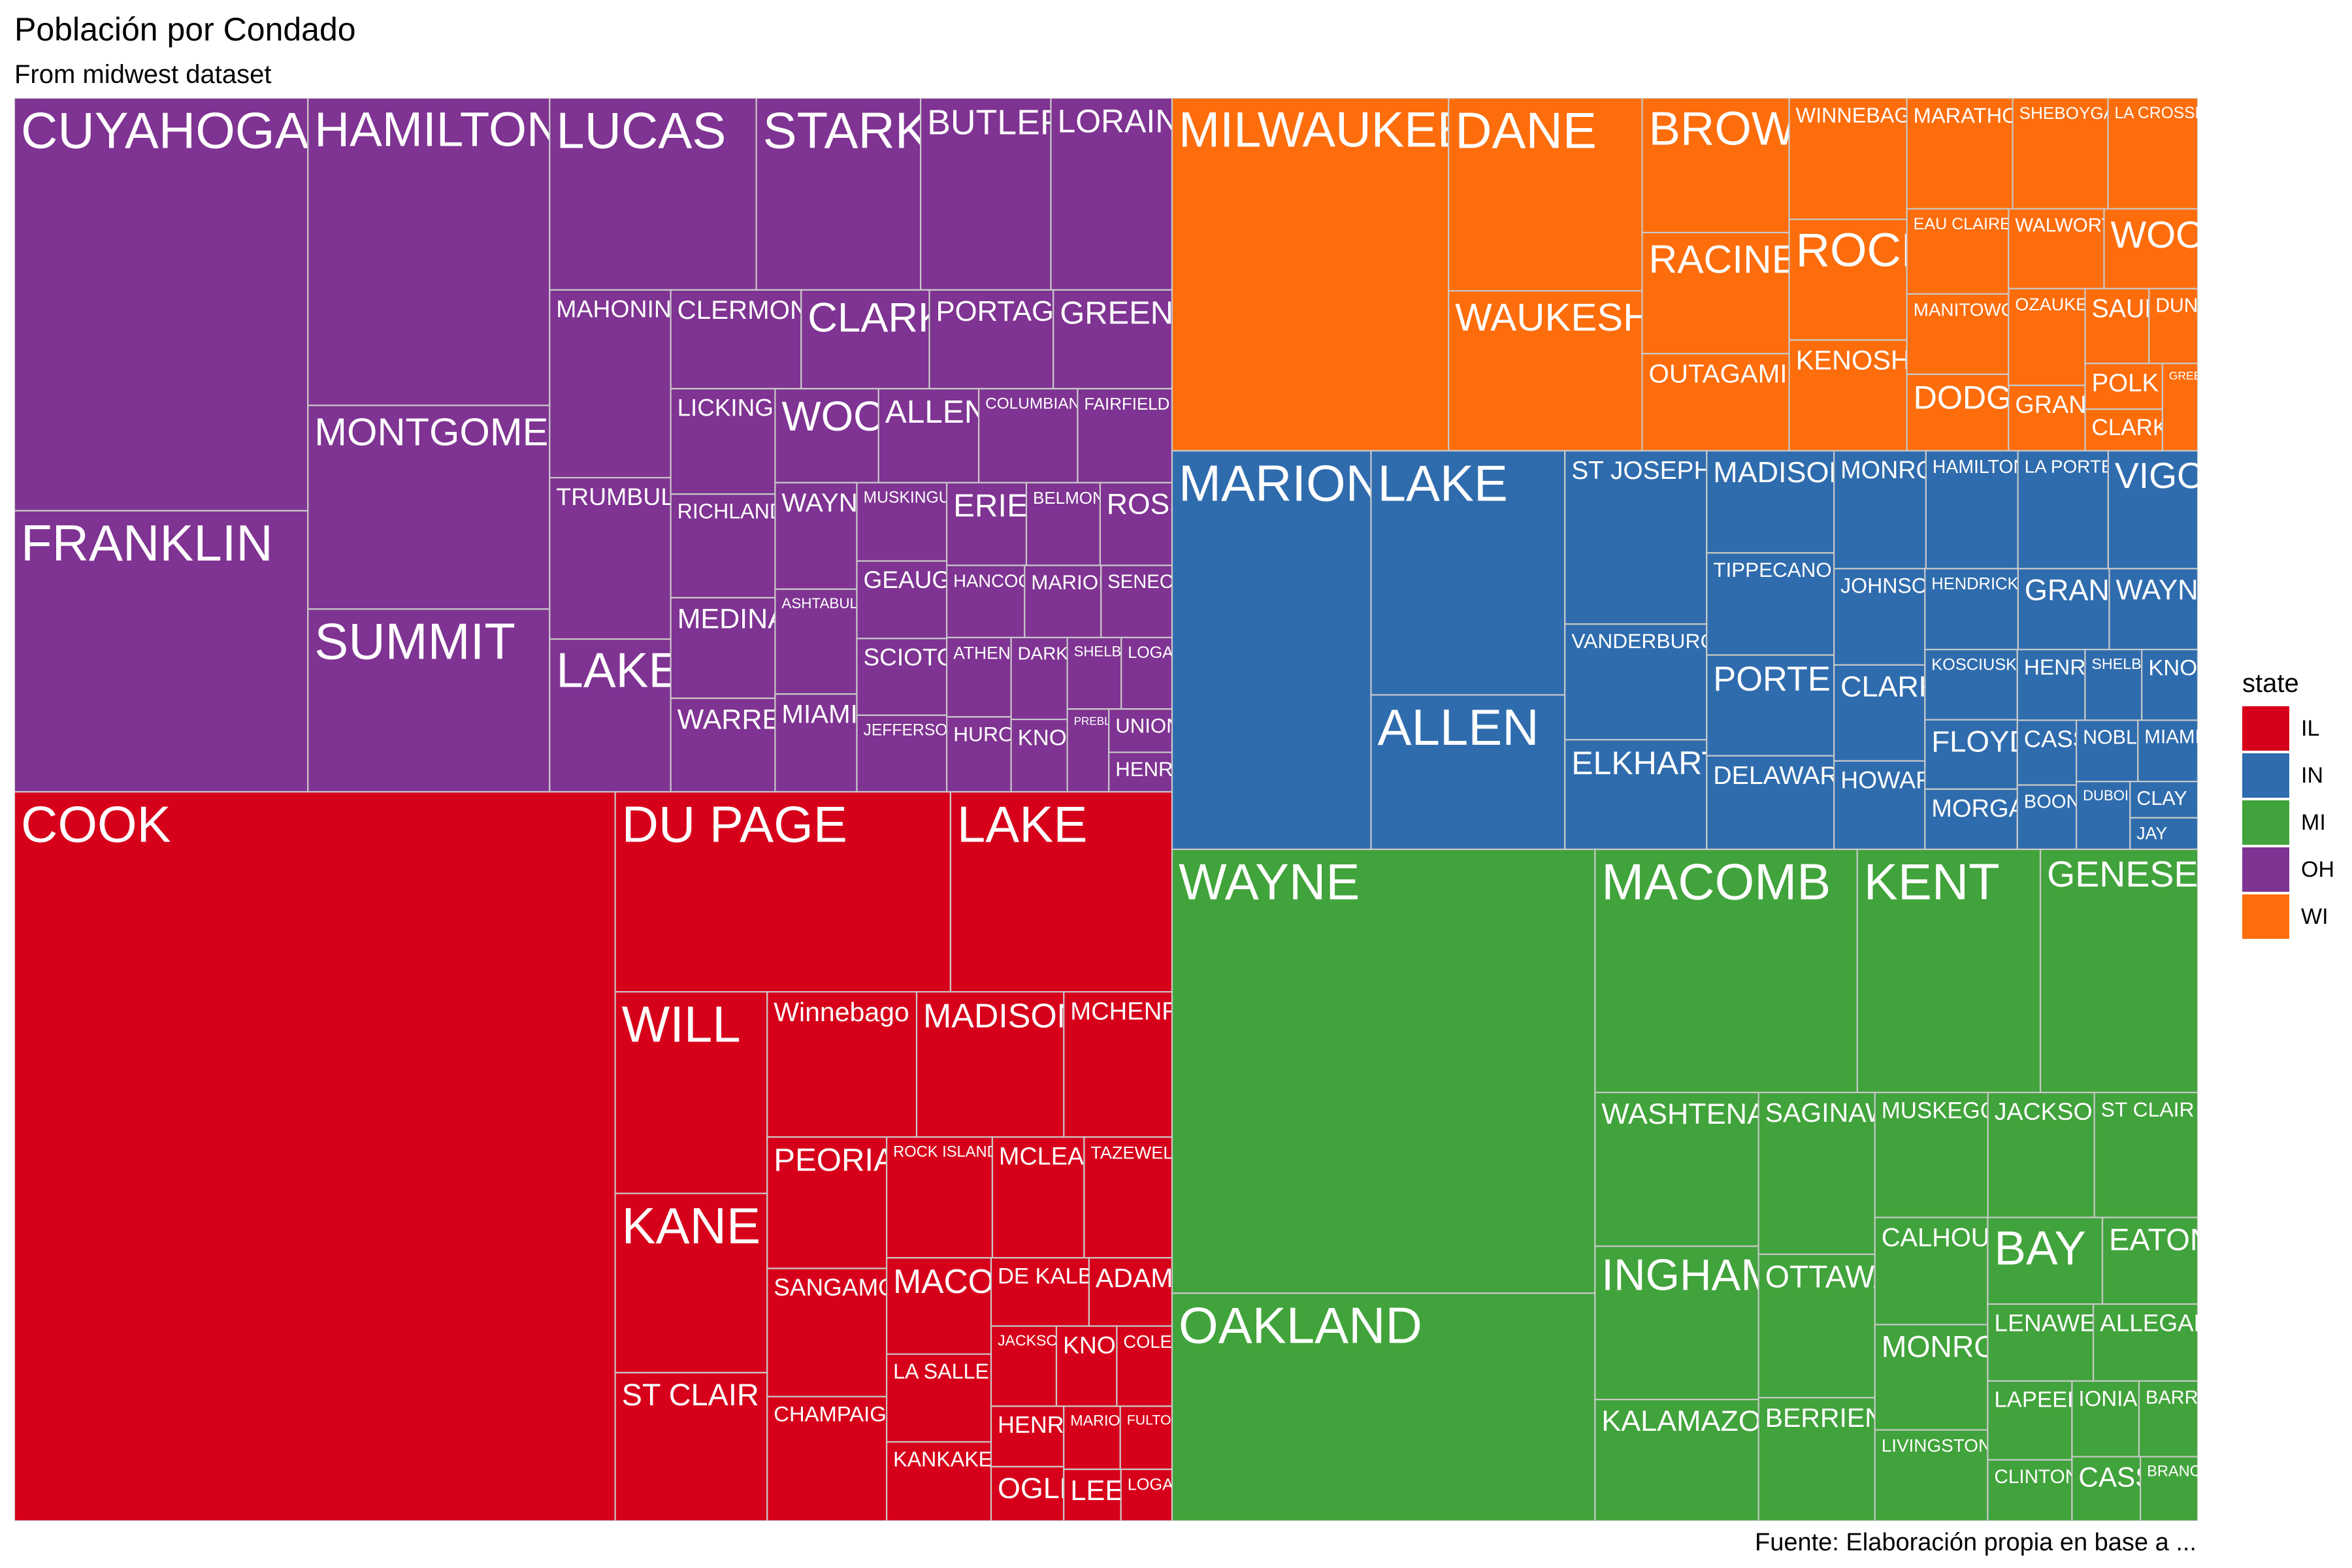 The width and height of the screenshot is (2352, 1568). Describe the element at coordinates (902, 677) in the screenshot. I see `county-tile-oh-scioto` at that location.